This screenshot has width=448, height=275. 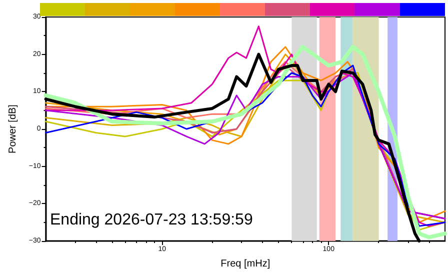 What do you see at coordinates (245, 264) in the screenshot?
I see `x-axis-title: Freq [mHz]` at bounding box center [245, 264].